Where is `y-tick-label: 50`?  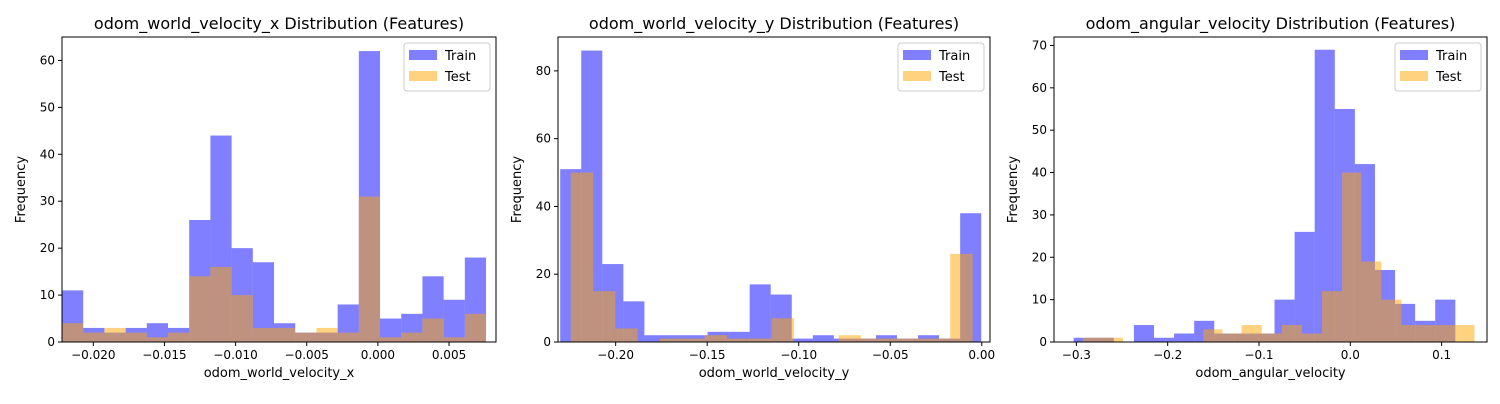 y-tick-label: 50 is located at coordinates (47, 107).